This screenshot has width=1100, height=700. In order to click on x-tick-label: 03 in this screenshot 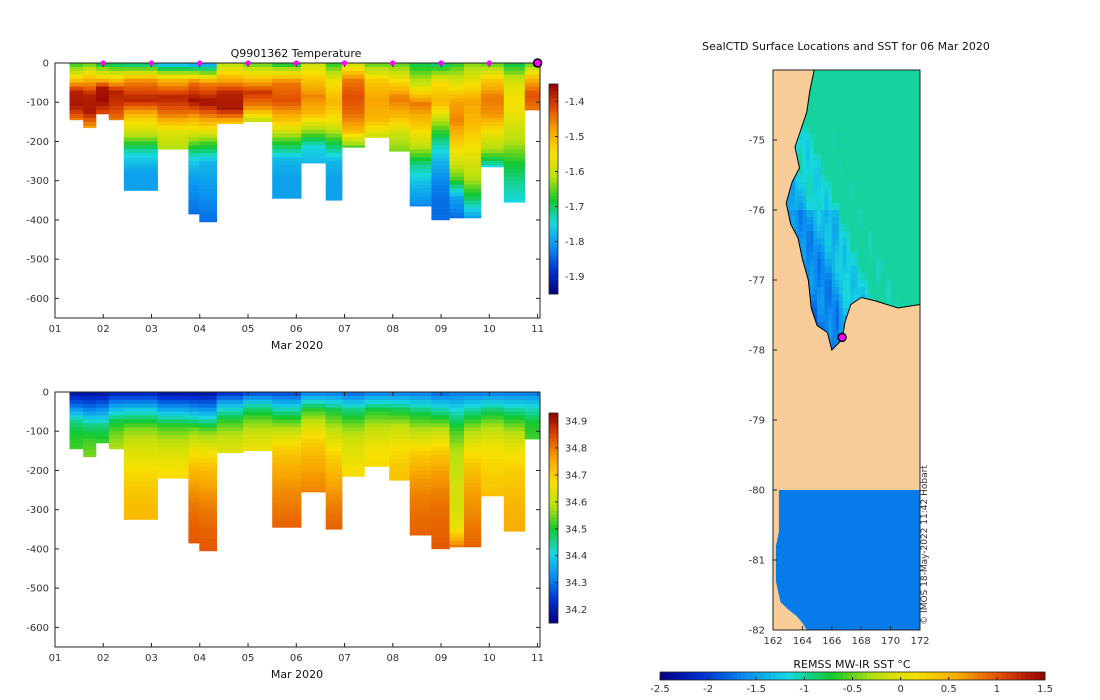, I will do `click(151, 329)`.